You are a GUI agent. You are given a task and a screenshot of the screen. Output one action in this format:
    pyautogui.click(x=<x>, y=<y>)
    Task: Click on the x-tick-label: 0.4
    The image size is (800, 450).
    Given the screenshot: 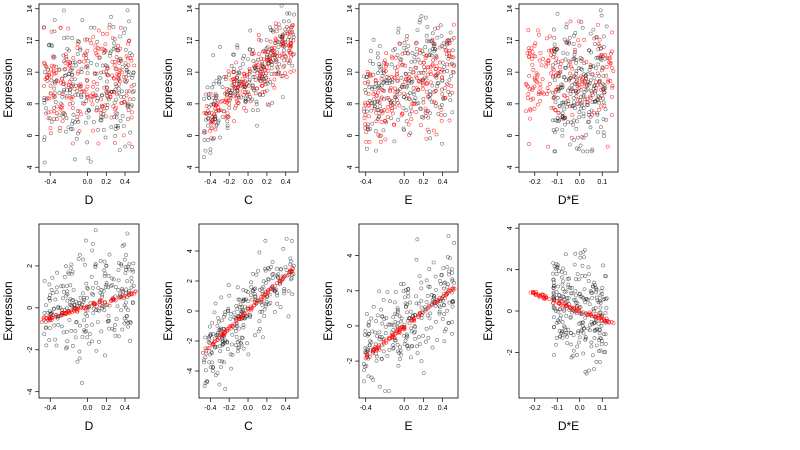 What is the action you would take?
    pyautogui.click(x=443, y=182)
    